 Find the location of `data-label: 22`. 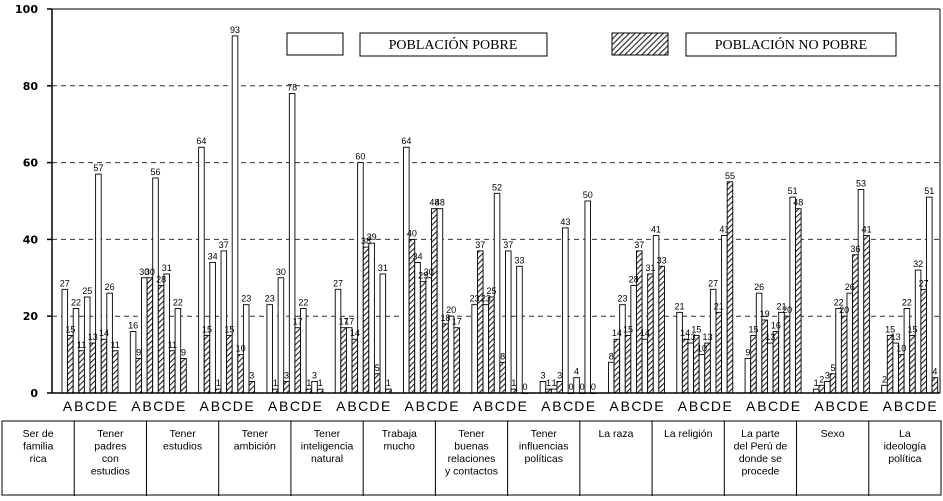

data-label: 22 is located at coordinates (76, 303).